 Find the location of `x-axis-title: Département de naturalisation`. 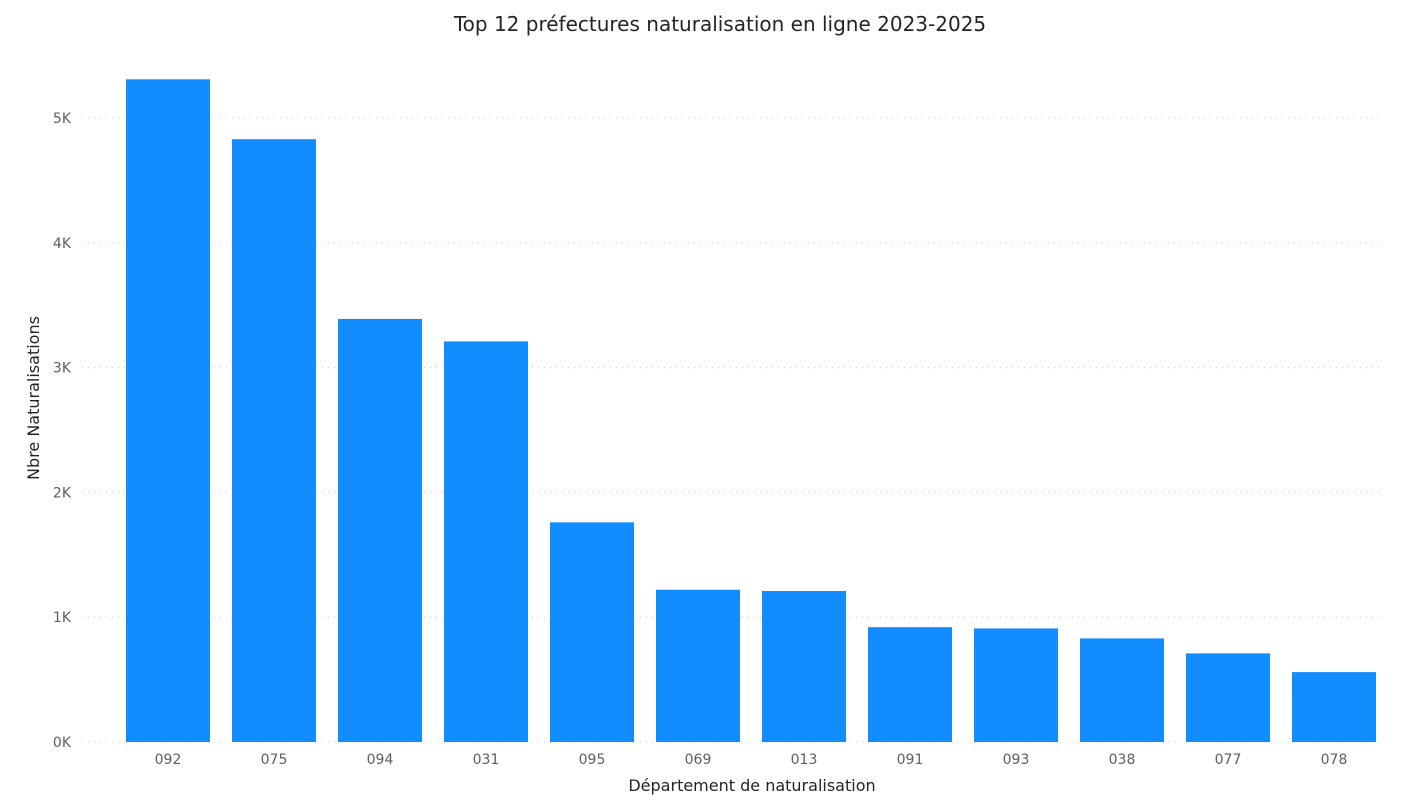

x-axis-title: Département de naturalisation is located at coordinates (751, 785).